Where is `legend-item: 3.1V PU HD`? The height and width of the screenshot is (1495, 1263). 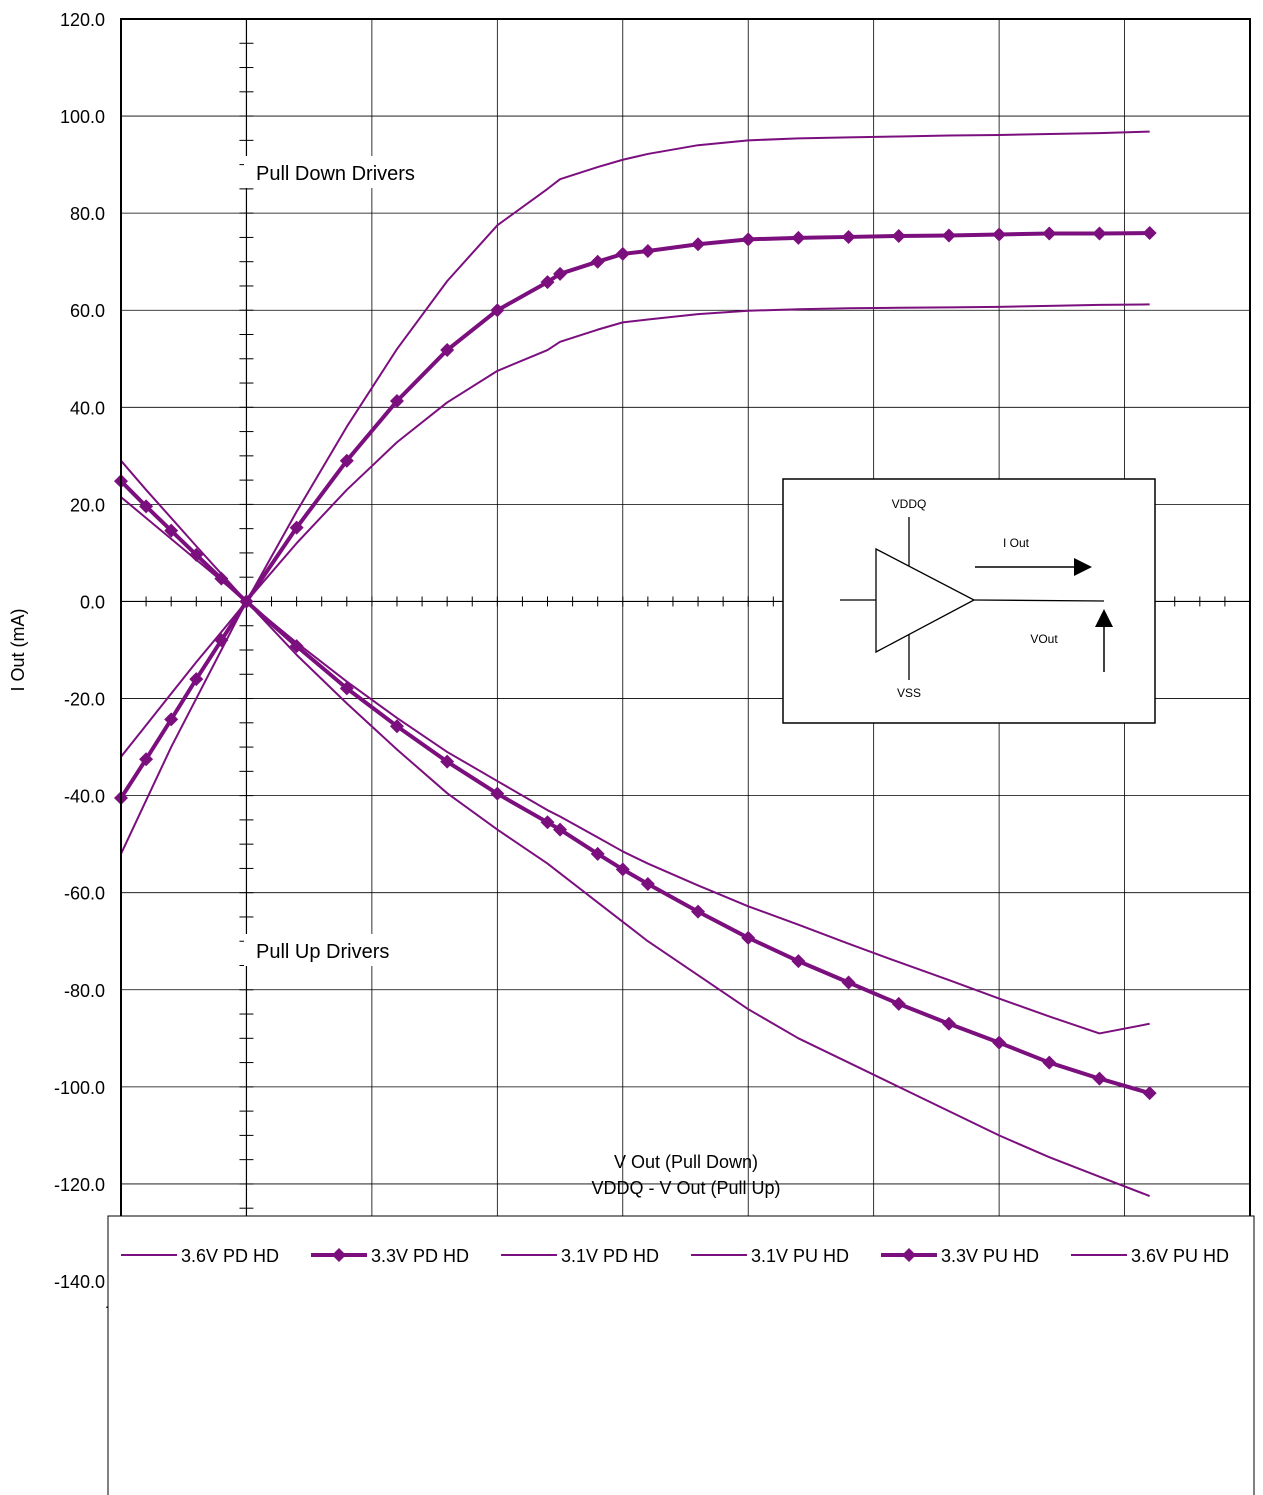
legend-item: 3.1V PU HD is located at coordinates (770, 1256).